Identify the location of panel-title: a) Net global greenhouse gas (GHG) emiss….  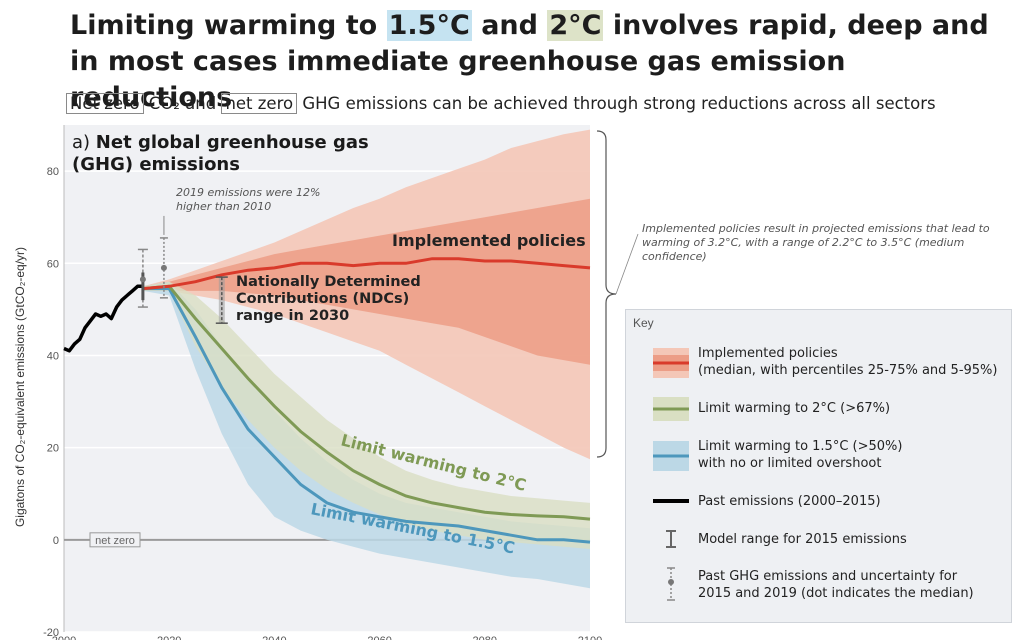
(222, 154).